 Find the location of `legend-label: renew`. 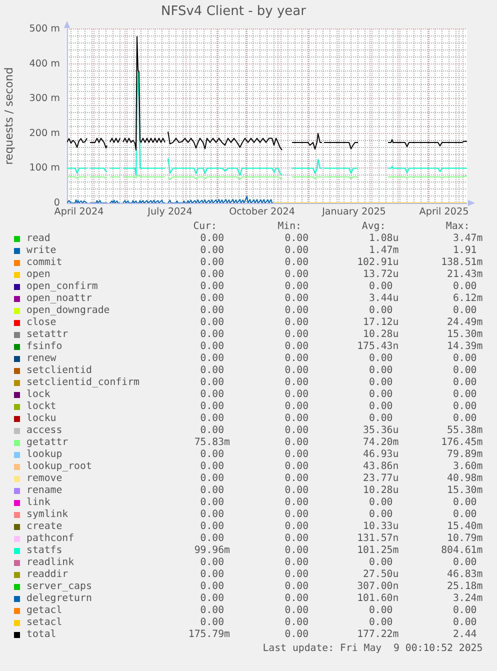

legend-label: renew is located at coordinates (41, 358).